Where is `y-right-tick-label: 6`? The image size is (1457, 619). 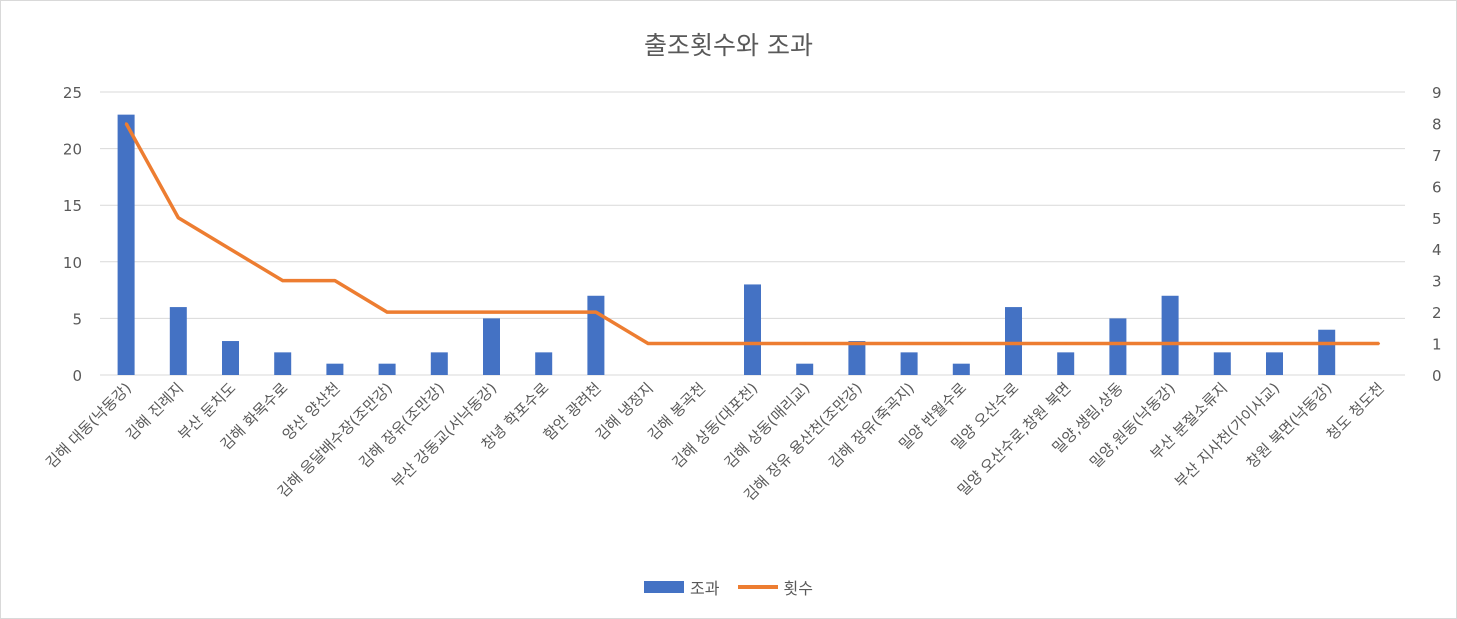
y-right-tick-label: 6 is located at coordinates (1437, 187).